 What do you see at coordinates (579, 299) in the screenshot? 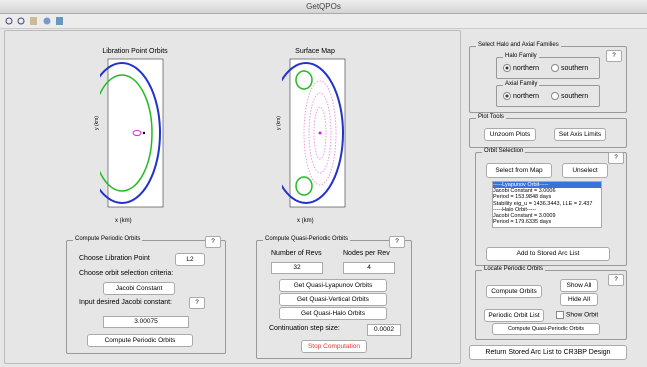
I see `button: Hide All` at bounding box center [579, 299].